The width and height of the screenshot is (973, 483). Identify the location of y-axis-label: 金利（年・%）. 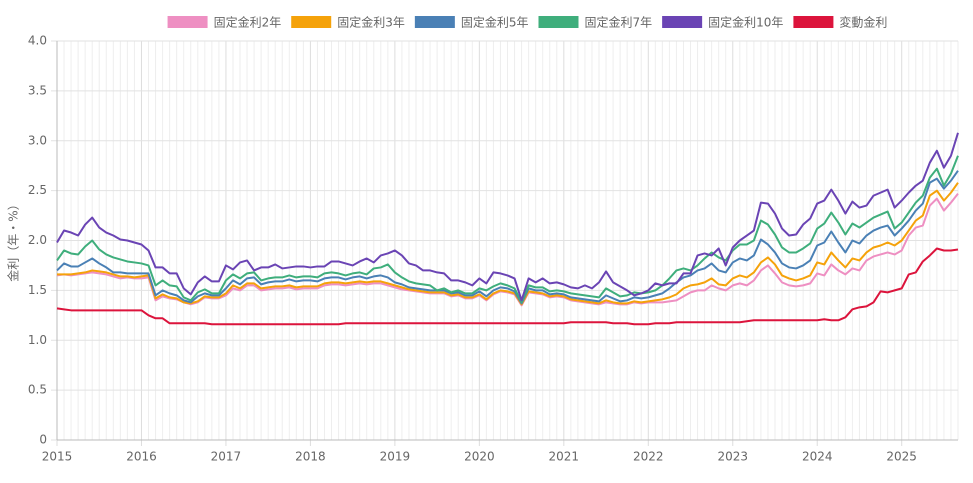
(13, 239).